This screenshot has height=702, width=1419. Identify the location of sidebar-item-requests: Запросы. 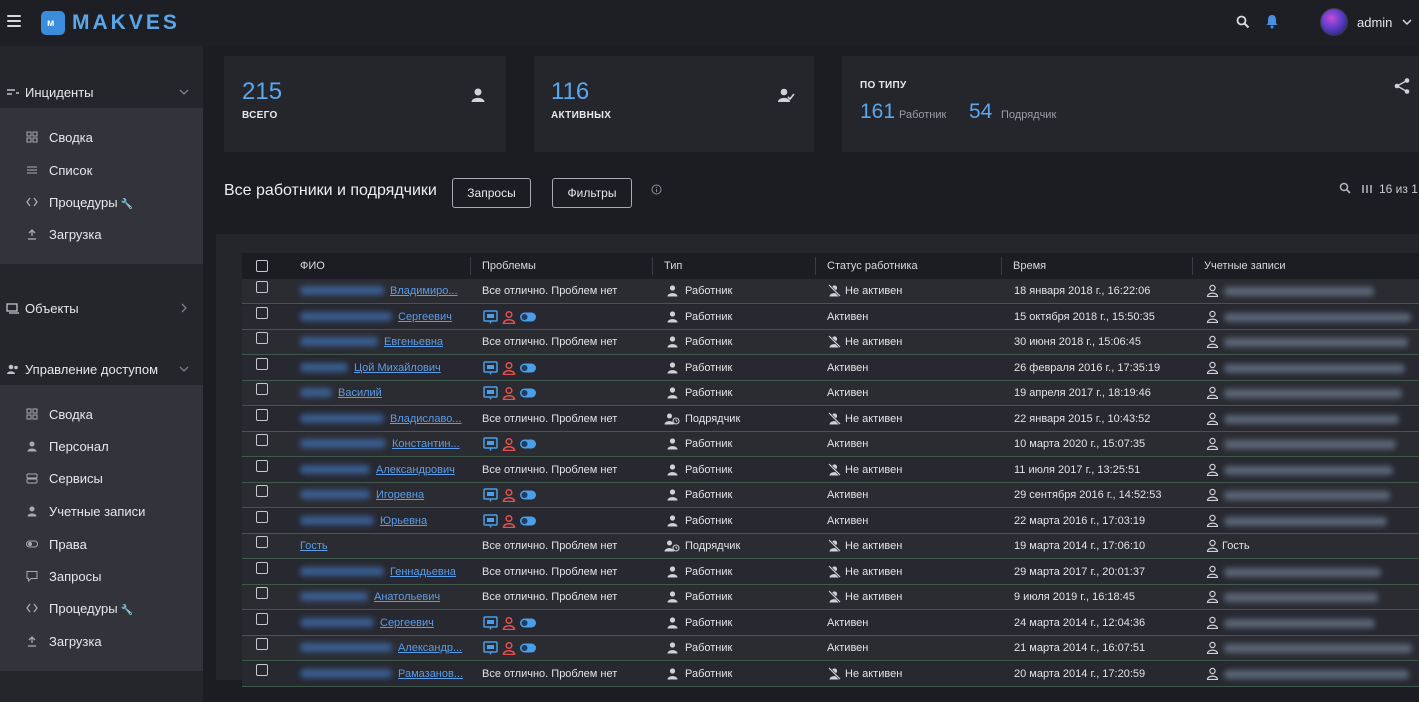
(101, 576).